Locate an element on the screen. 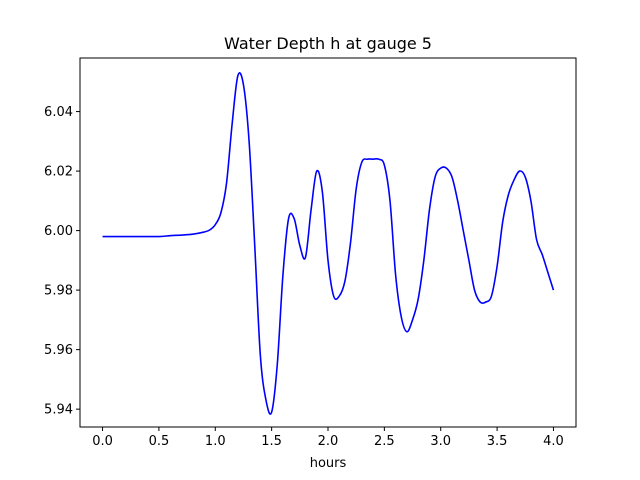 This screenshot has height=480, width=640. x-tick-label: 3.5 is located at coordinates (497, 441).